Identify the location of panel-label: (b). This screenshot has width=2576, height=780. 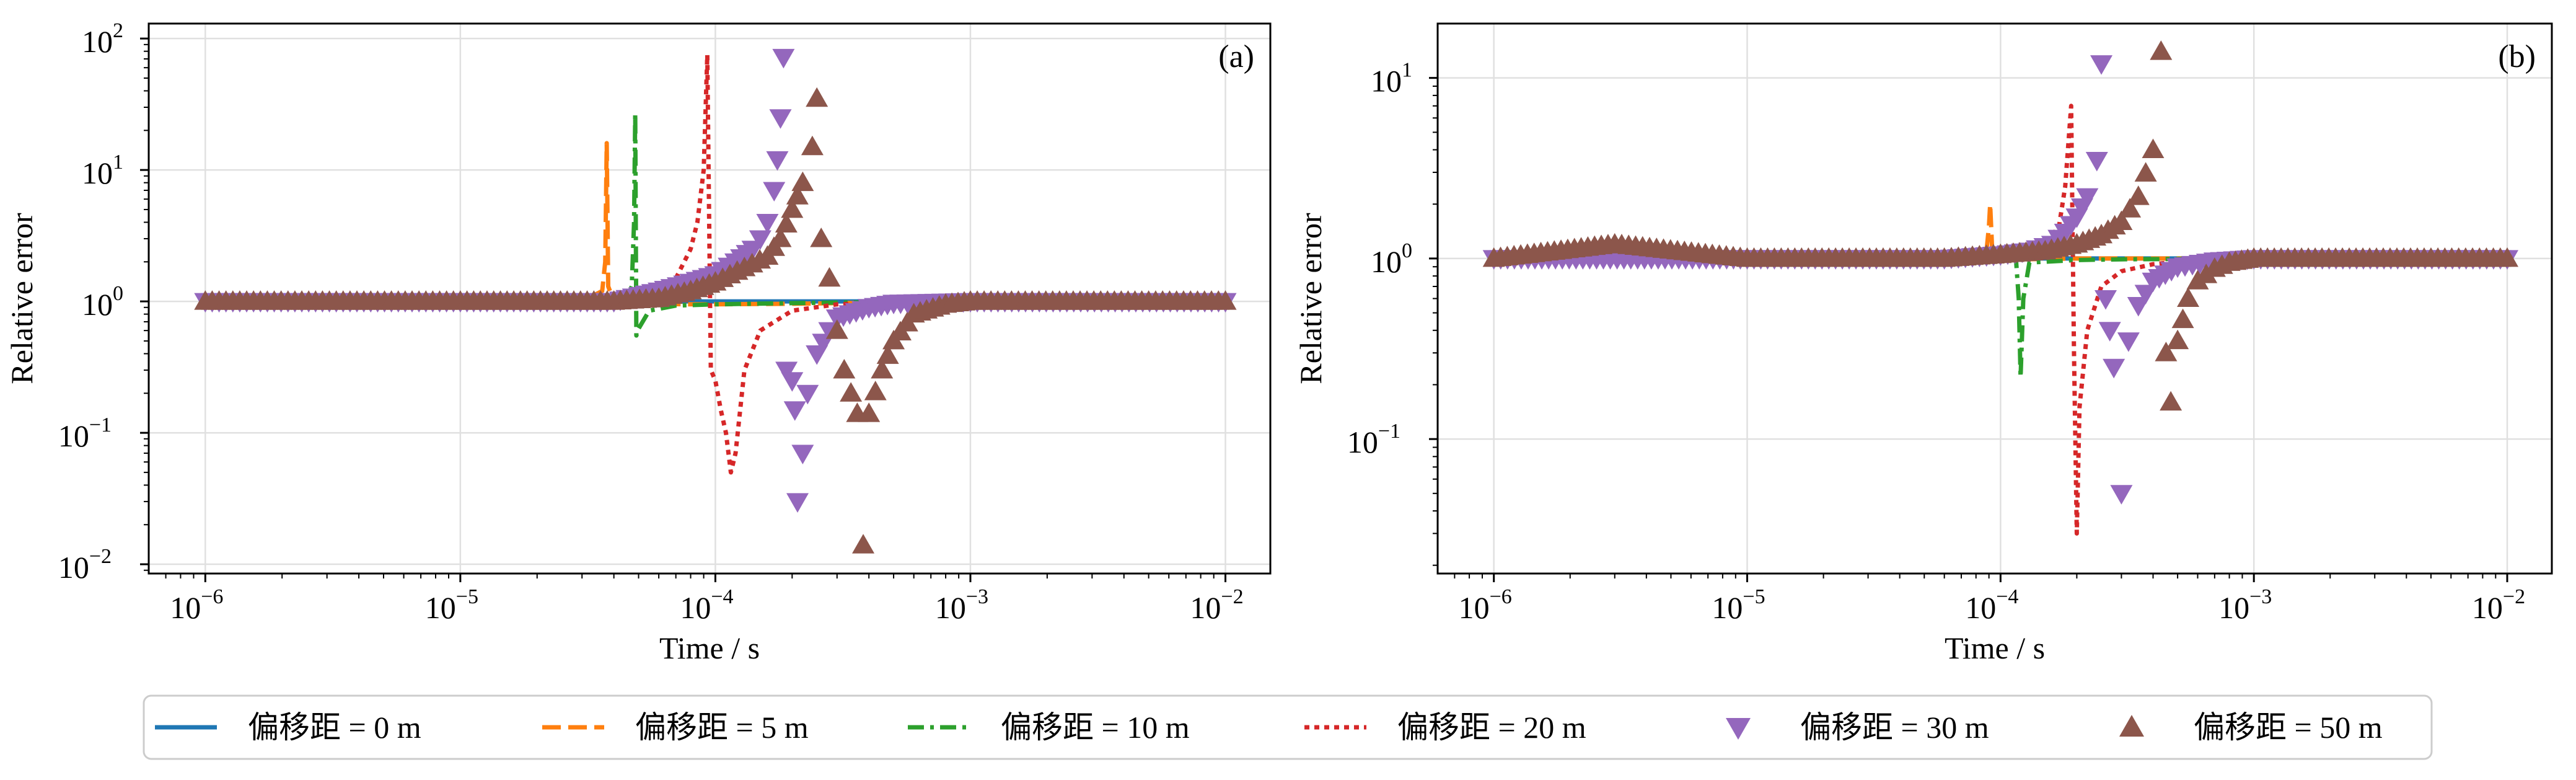
(2517, 57).